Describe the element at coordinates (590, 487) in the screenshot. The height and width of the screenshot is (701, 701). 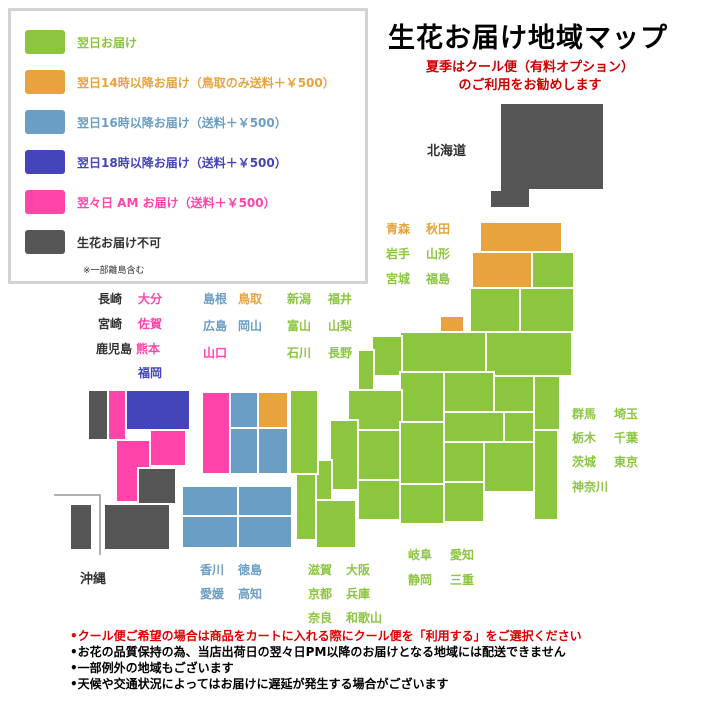
I see `prefecture-label-kanto: 神奈川` at that location.